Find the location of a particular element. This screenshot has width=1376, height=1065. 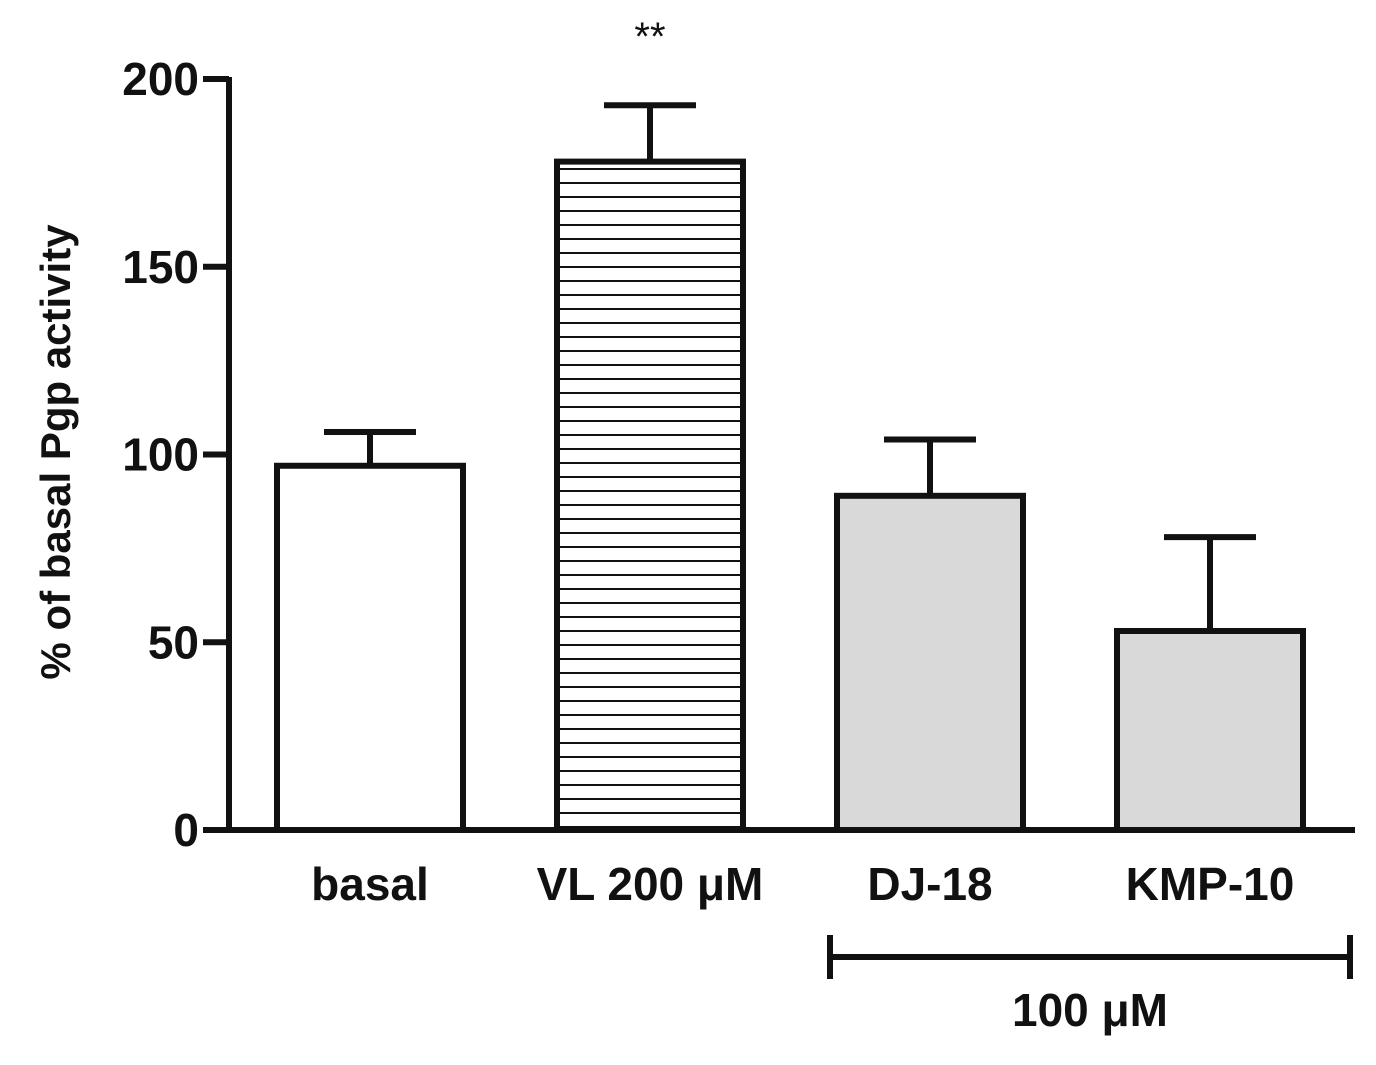

category-label-2: DJ-18 is located at coordinates (929, 884).